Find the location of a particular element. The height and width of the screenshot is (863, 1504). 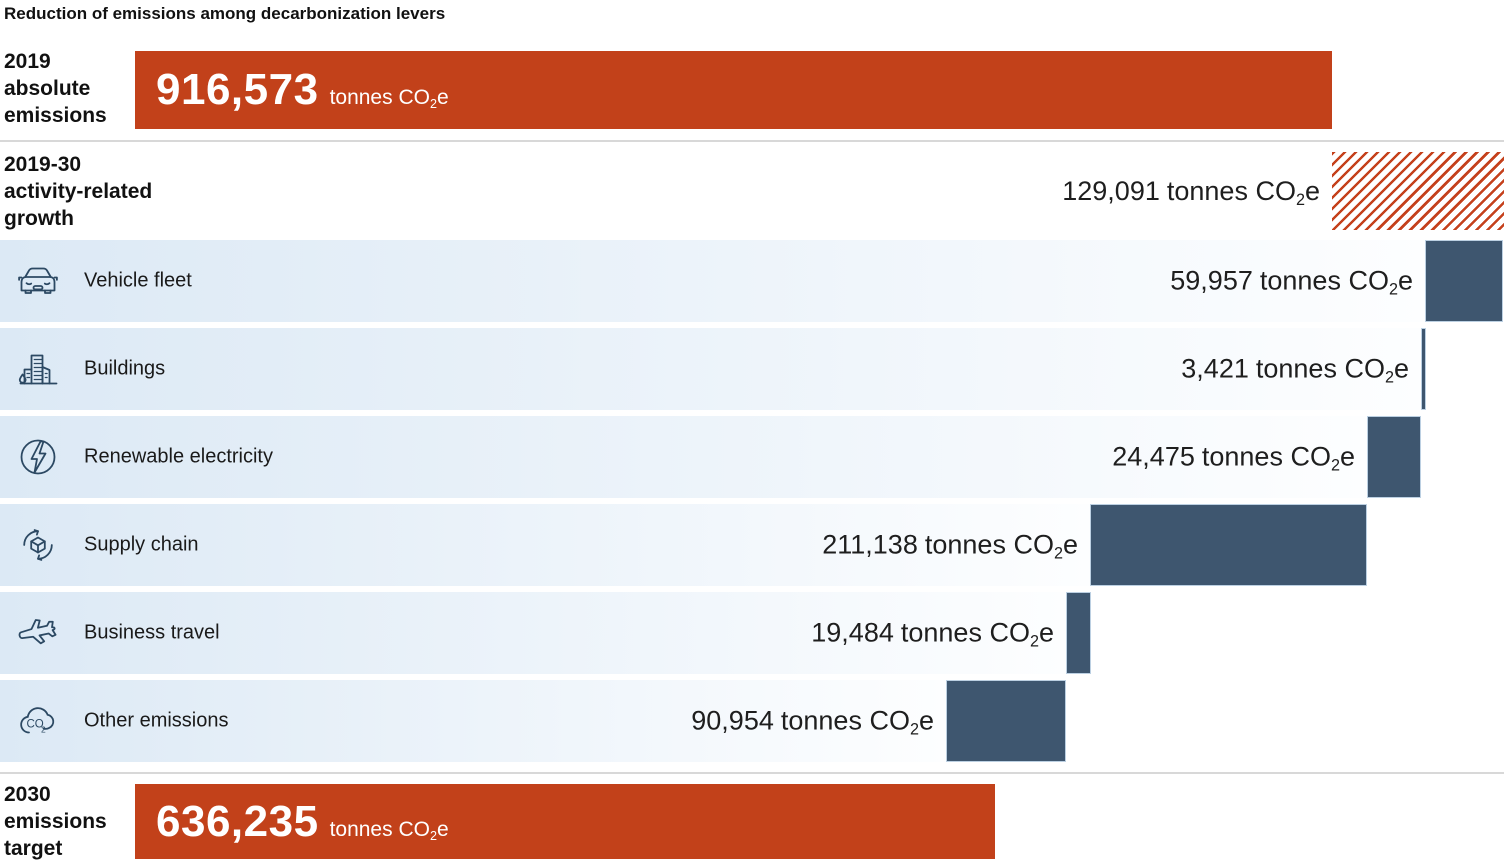

supply-chain-icon is located at coordinates (38, 545).